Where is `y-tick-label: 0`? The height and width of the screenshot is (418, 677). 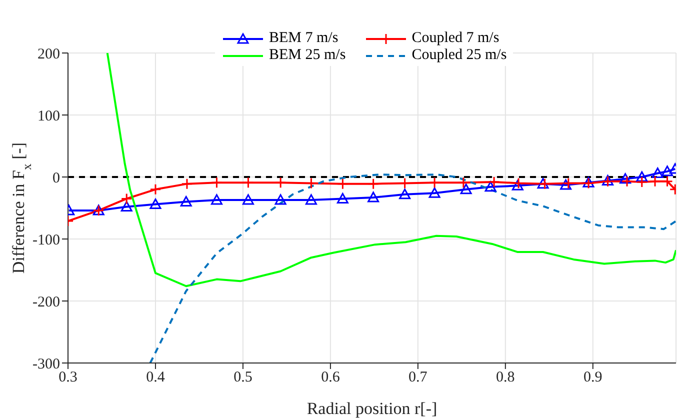 y-tick-label: 0 is located at coordinates (56, 178).